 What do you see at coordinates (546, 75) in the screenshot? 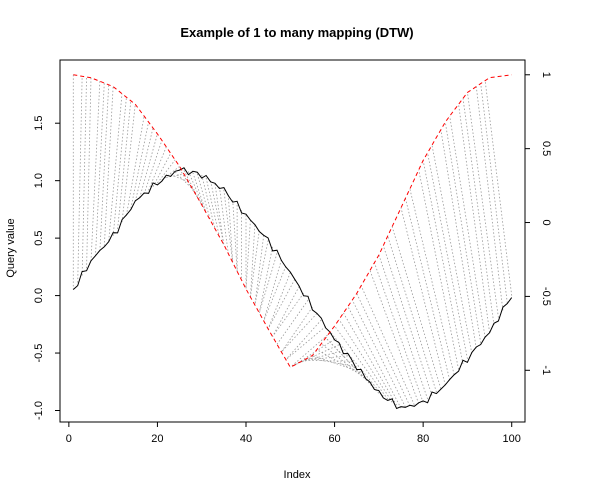
I see `right-tick-label: 1` at bounding box center [546, 75].